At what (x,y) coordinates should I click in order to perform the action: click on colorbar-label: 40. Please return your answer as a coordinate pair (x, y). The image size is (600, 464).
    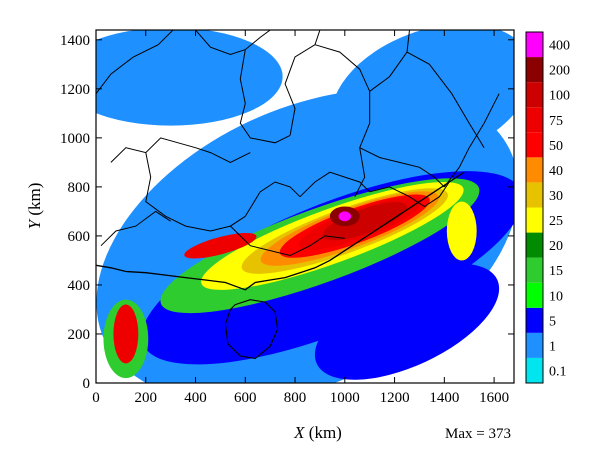
    Looking at the image, I should click on (556, 171).